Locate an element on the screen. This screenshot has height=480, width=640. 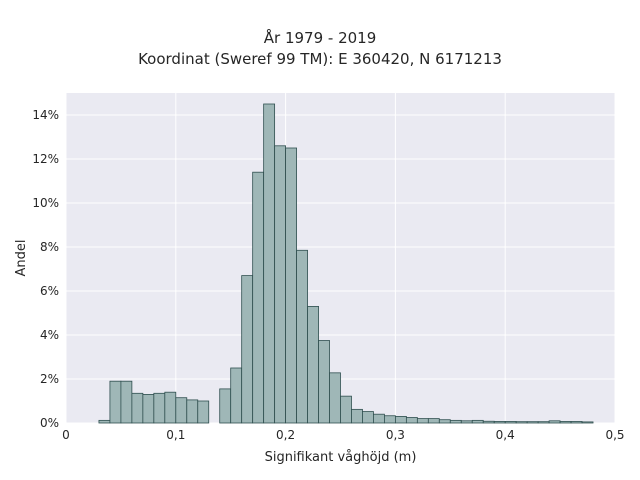
x-tick-label: 0,2 is located at coordinates (285, 435).